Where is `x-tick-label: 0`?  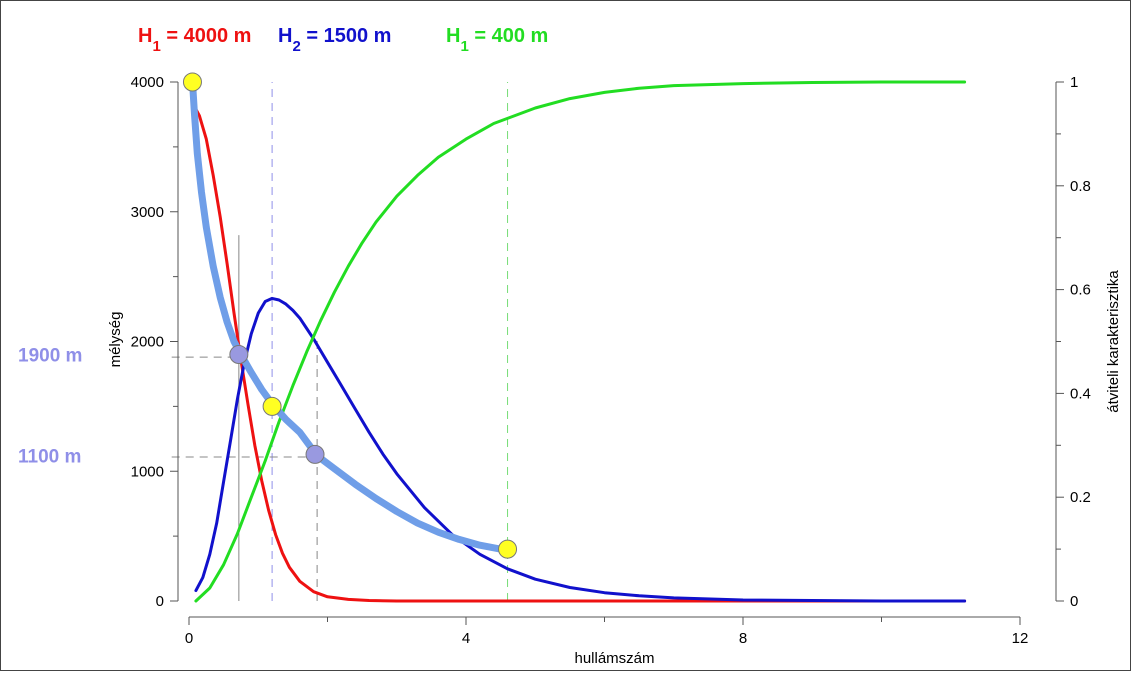 x-tick-label: 0 is located at coordinates (189, 638).